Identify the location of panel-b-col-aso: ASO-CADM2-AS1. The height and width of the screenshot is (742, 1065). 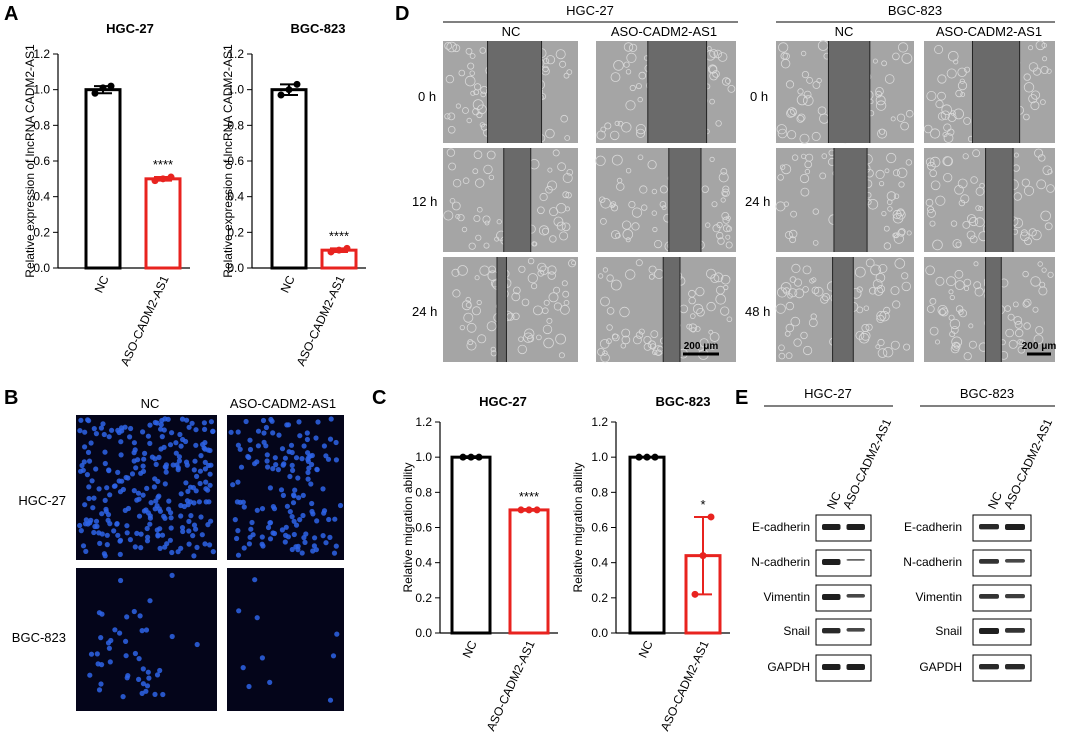
(283, 403).